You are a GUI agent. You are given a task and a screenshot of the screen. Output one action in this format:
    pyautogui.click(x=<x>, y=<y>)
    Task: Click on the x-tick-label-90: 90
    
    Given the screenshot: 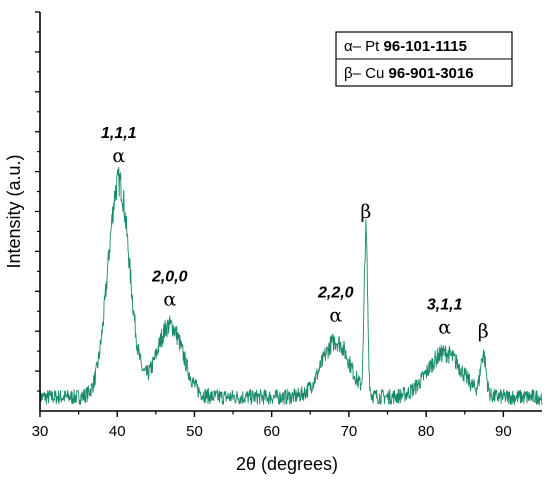 What is the action you would take?
    pyautogui.click(x=503, y=431)
    